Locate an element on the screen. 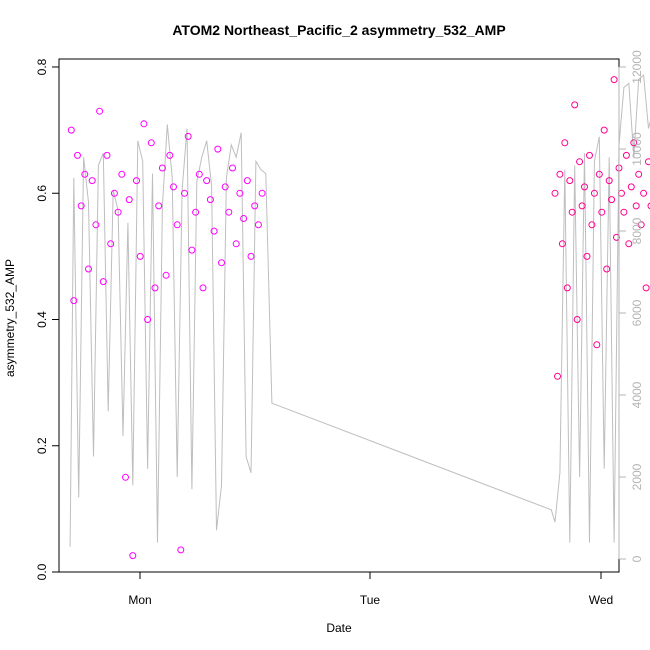  y2-tick-label: 8000 is located at coordinates (637, 230).